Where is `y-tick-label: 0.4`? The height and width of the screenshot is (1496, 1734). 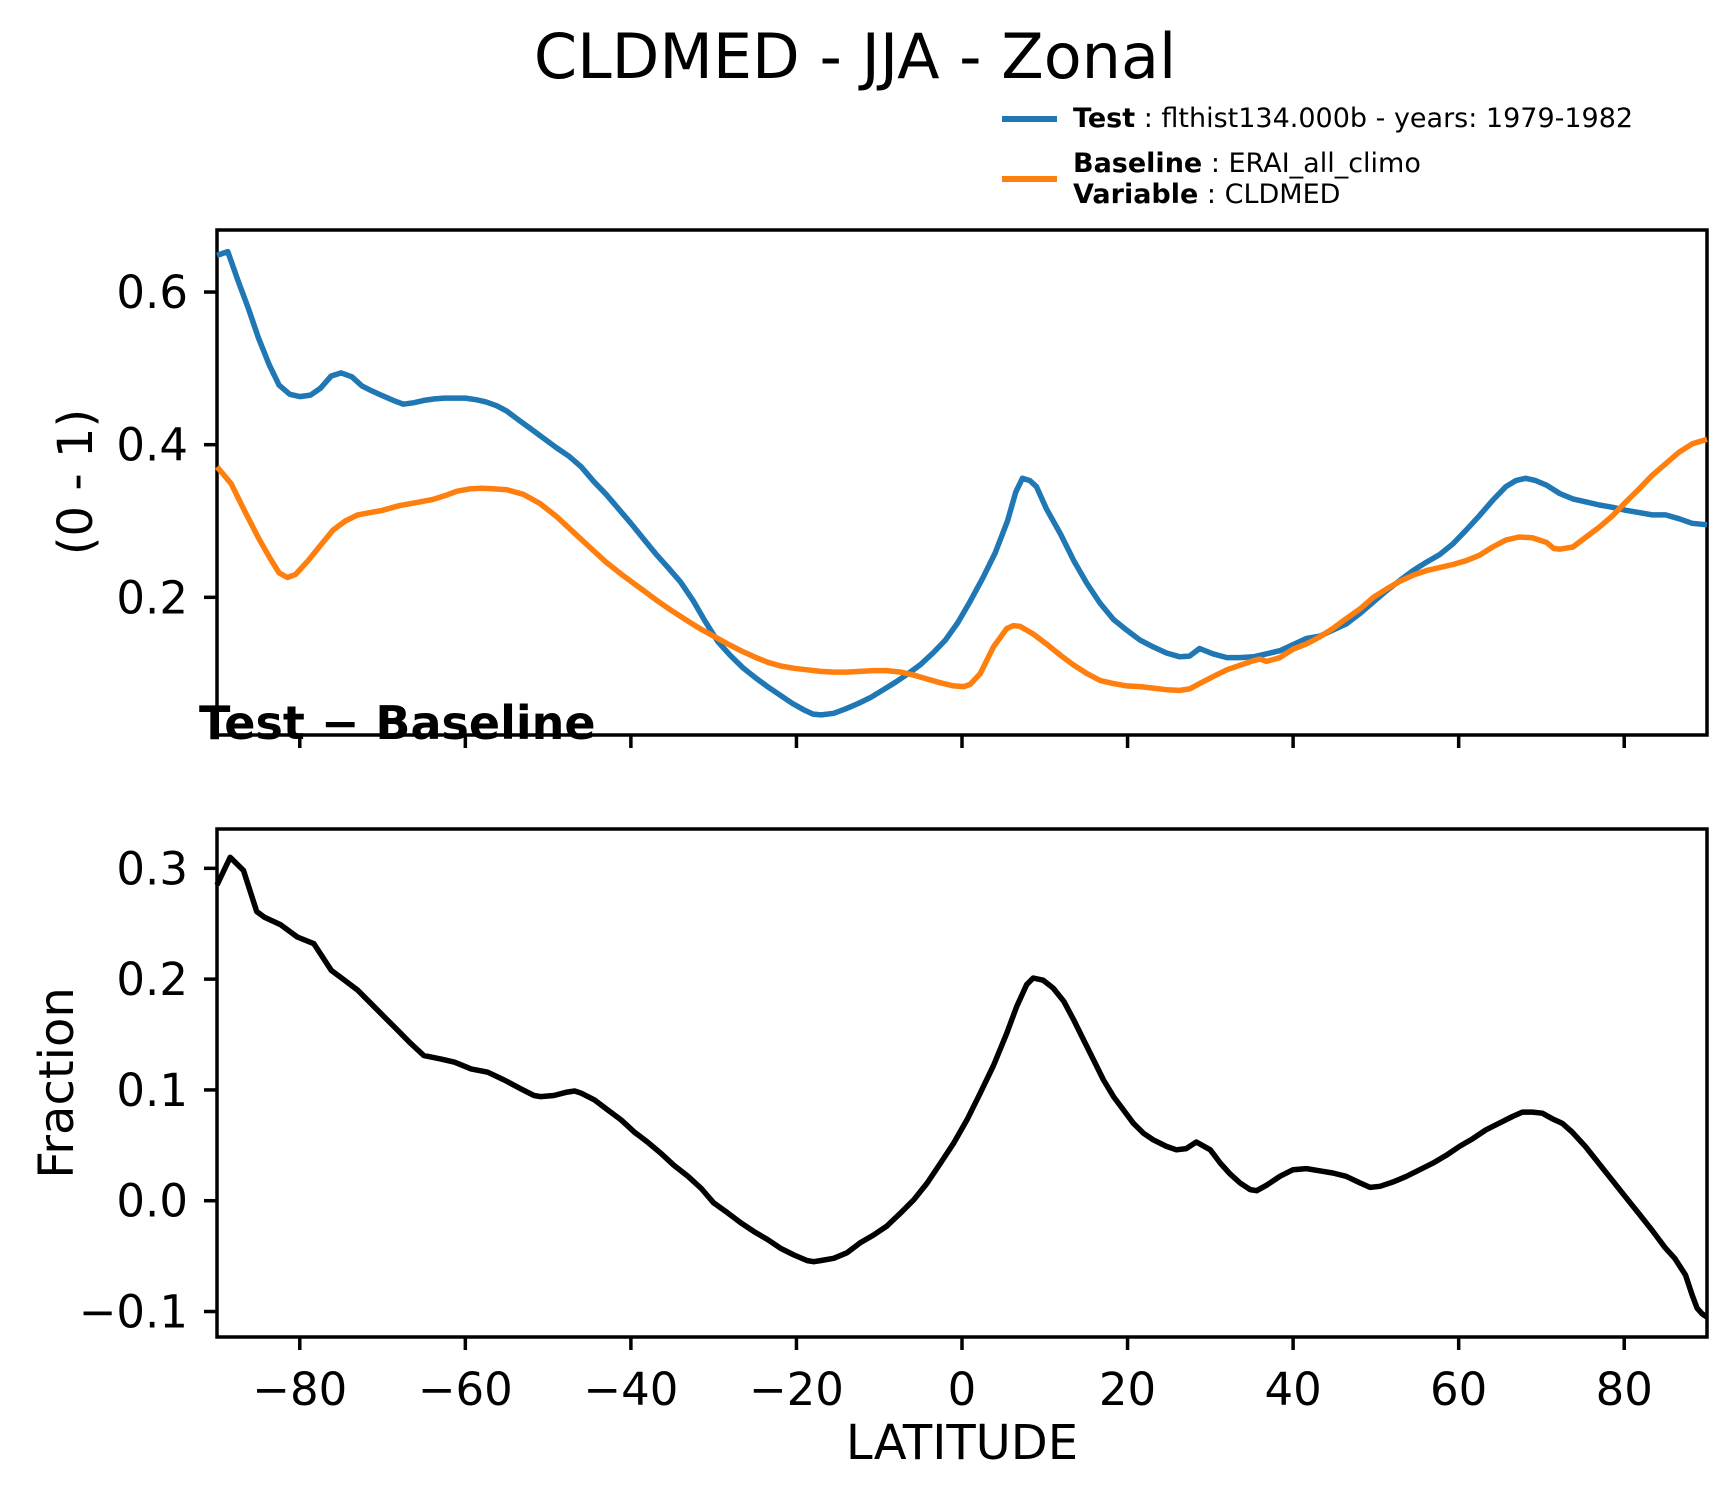
y-tick-label: 0.4 is located at coordinates (152, 445).